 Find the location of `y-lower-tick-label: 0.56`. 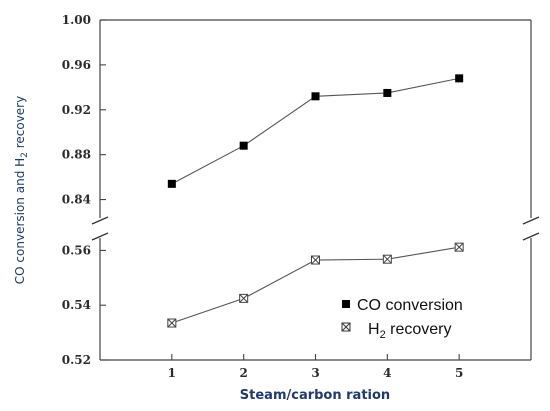

y-lower-tick-label: 0.56 is located at coordinates (76, 250).